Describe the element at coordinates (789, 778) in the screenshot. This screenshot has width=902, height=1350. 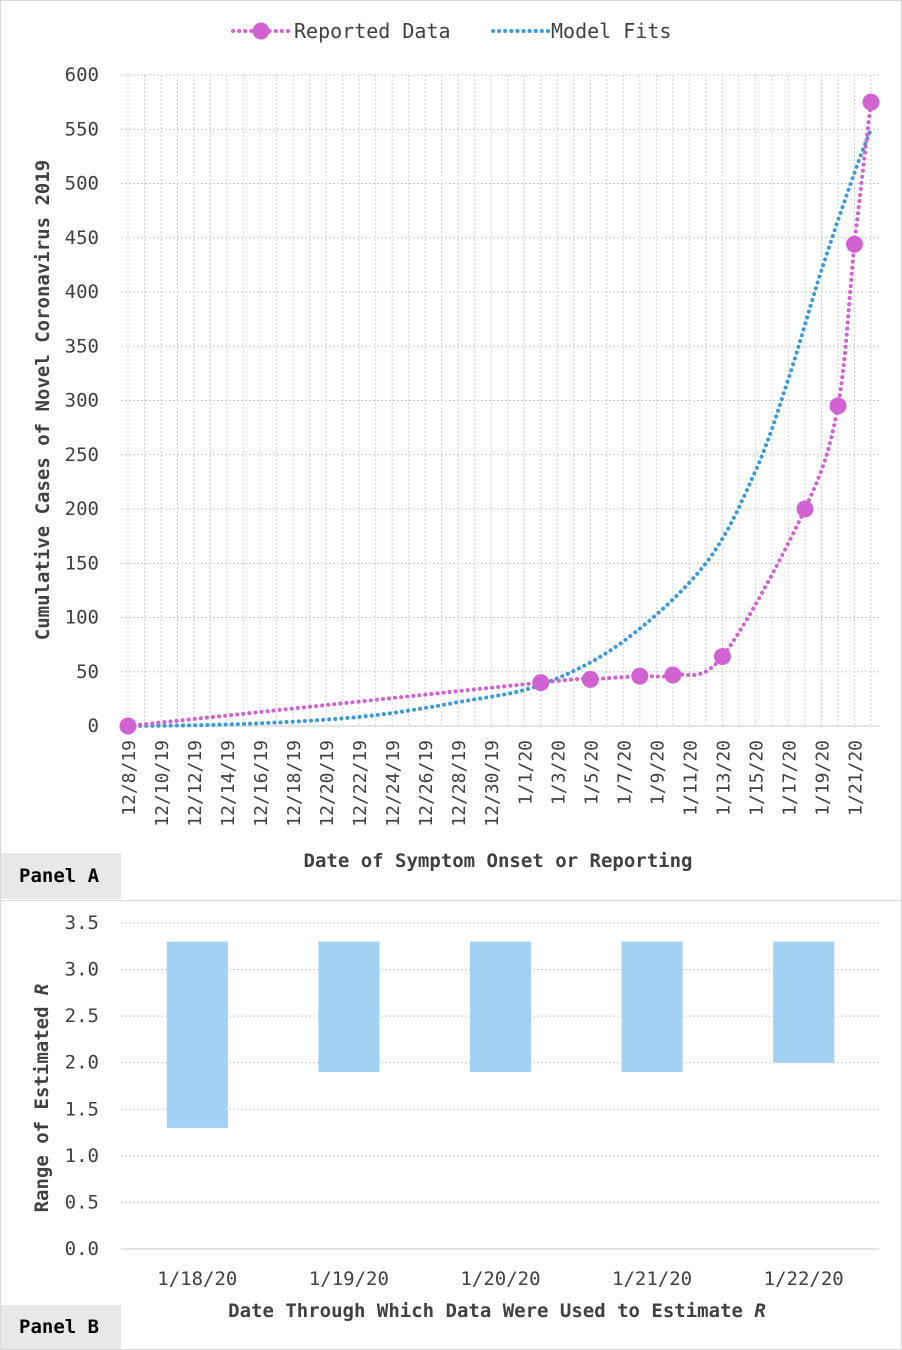
I see `x-tick-label: 1/17/20` at that location.